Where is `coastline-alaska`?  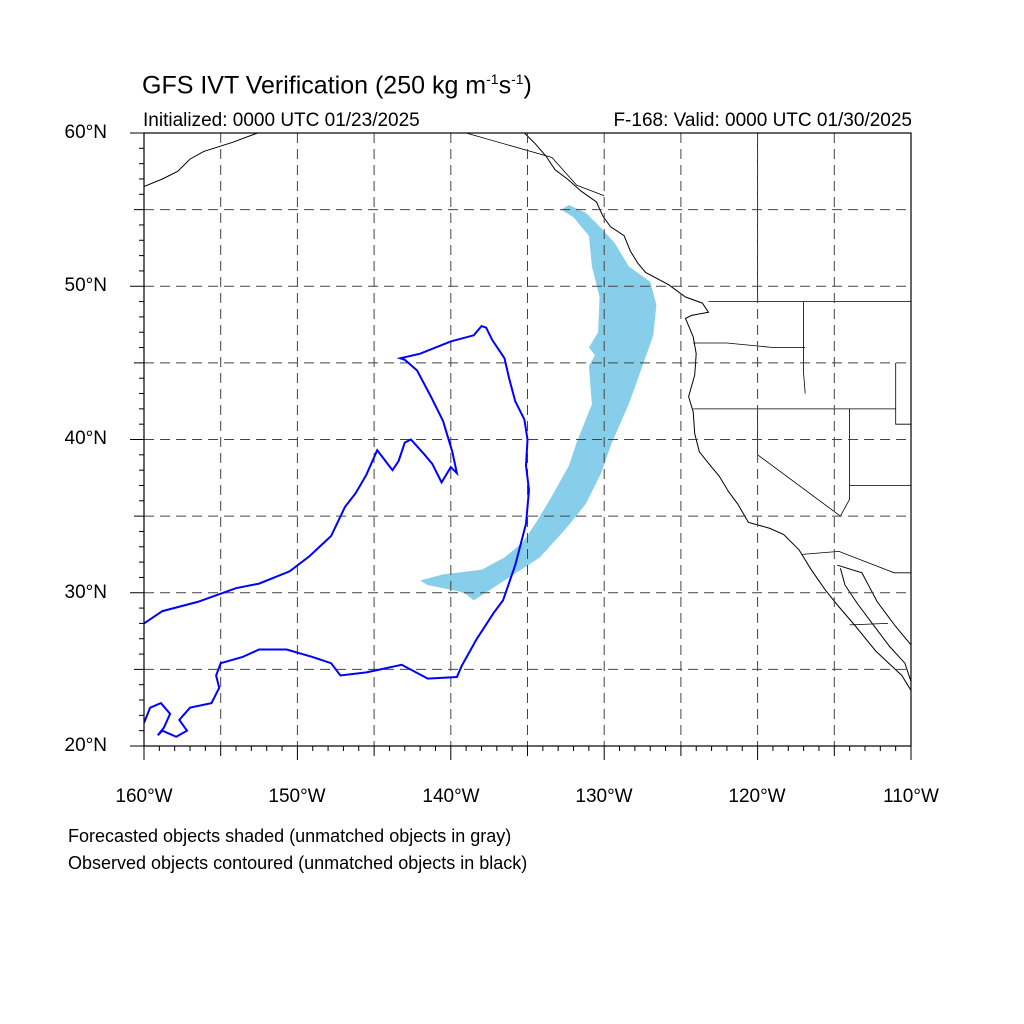 coastline-alaska is located at coordinates (201, 160).